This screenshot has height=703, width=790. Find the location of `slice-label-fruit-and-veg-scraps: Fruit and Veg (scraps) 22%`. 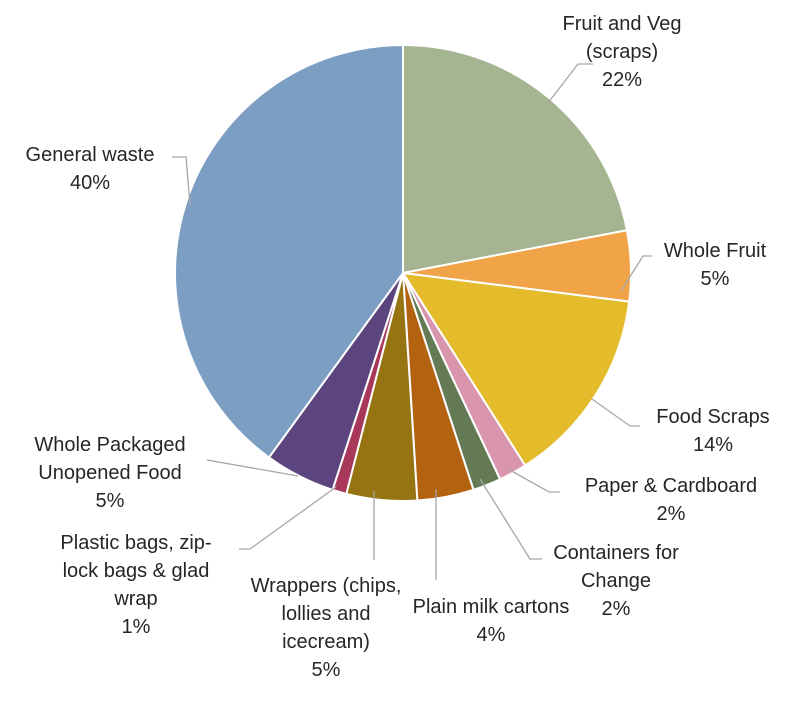

slice-label-fruit-and-veg-scraps: Fruit and Veg (scraps) 22% is located at coordinates (622, 52).